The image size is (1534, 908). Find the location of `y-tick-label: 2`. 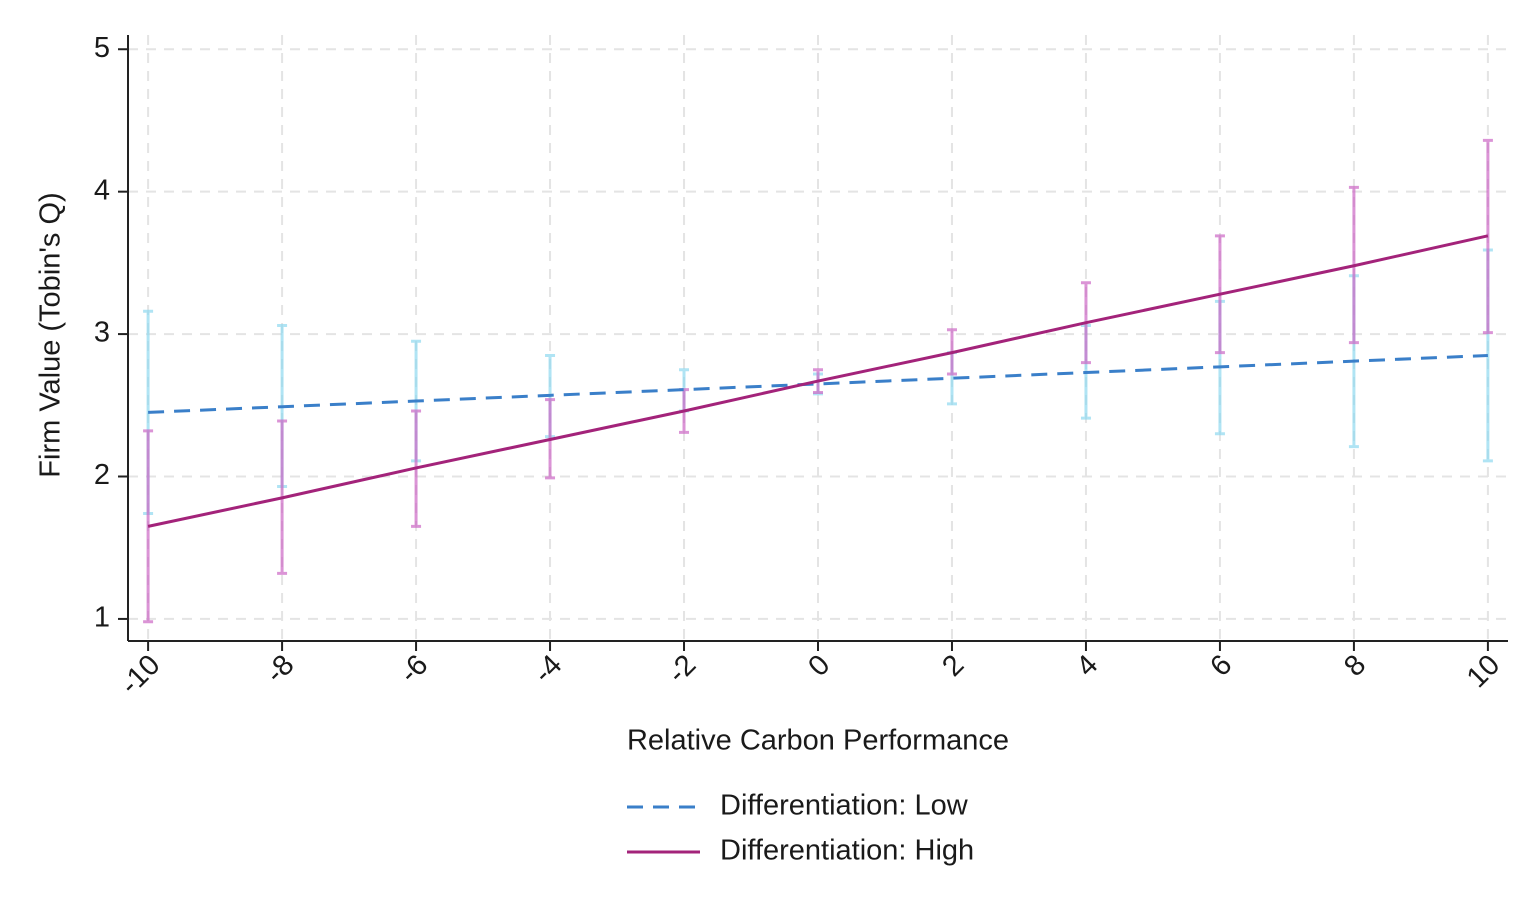

y-tick-label: 2 is located at coordinates (102, 475).